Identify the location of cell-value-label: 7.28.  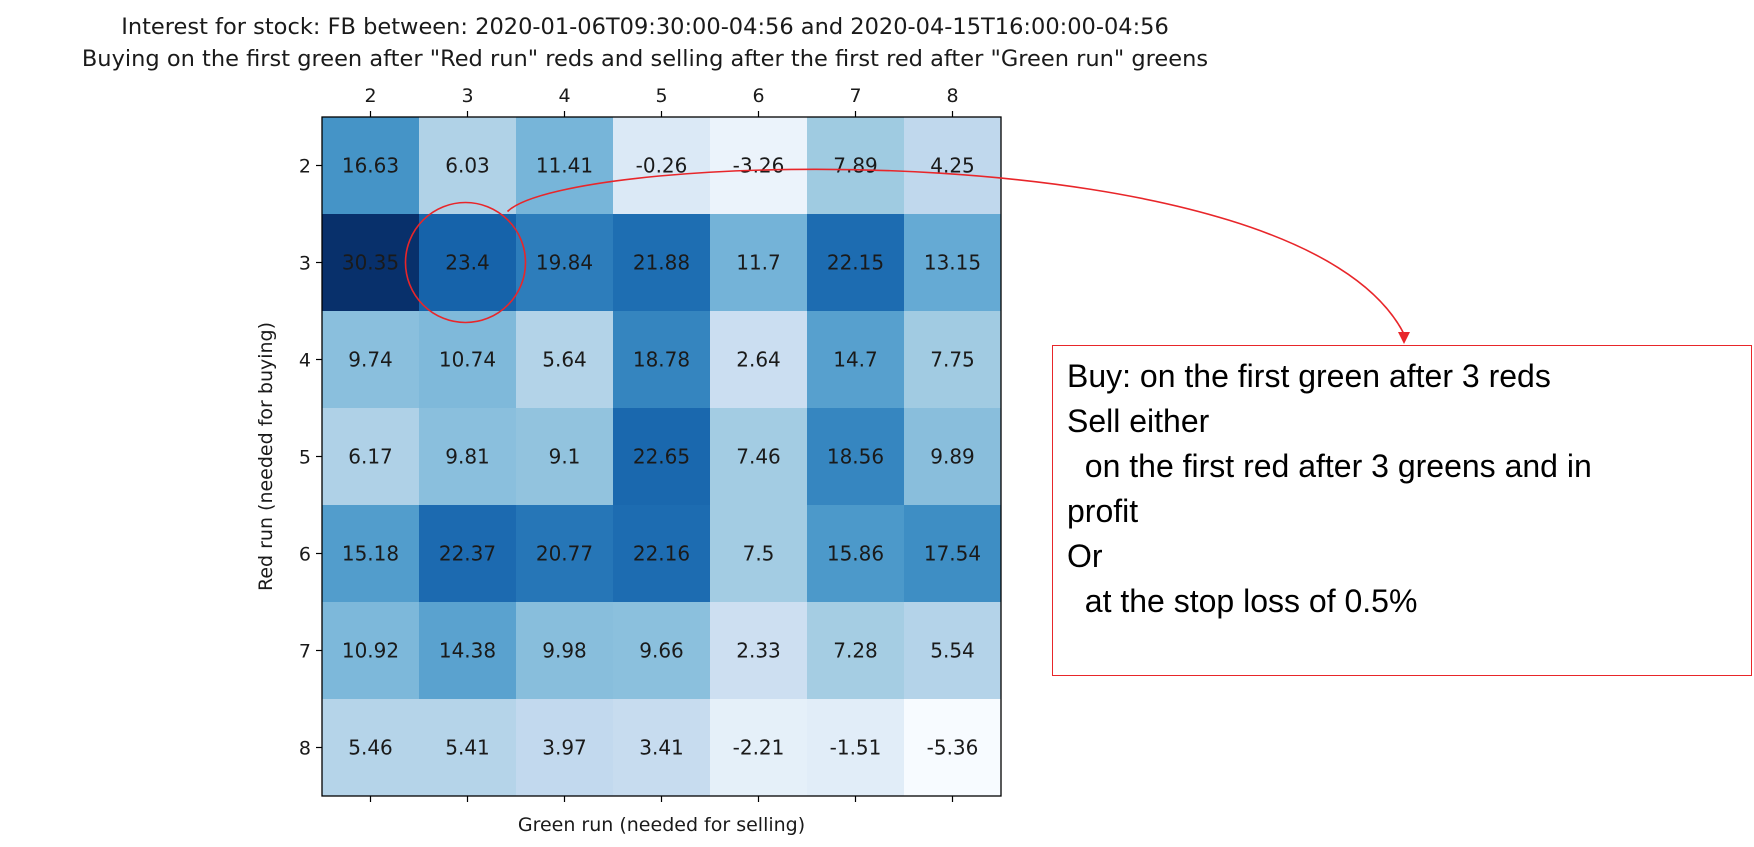
(855, 651).